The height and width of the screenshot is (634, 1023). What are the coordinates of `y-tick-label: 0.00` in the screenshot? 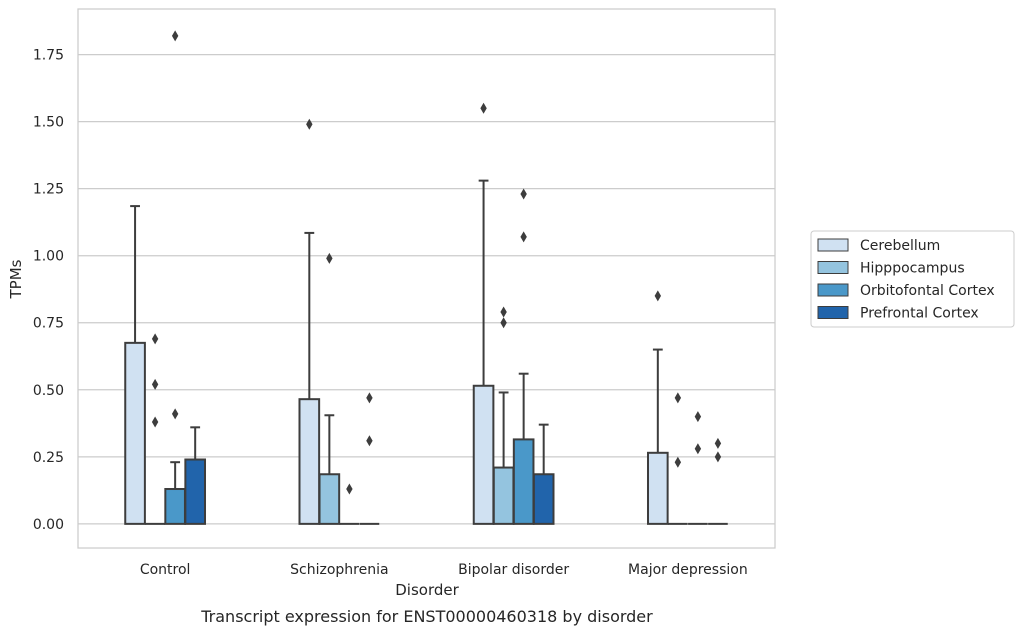 It's located at (48, 525).